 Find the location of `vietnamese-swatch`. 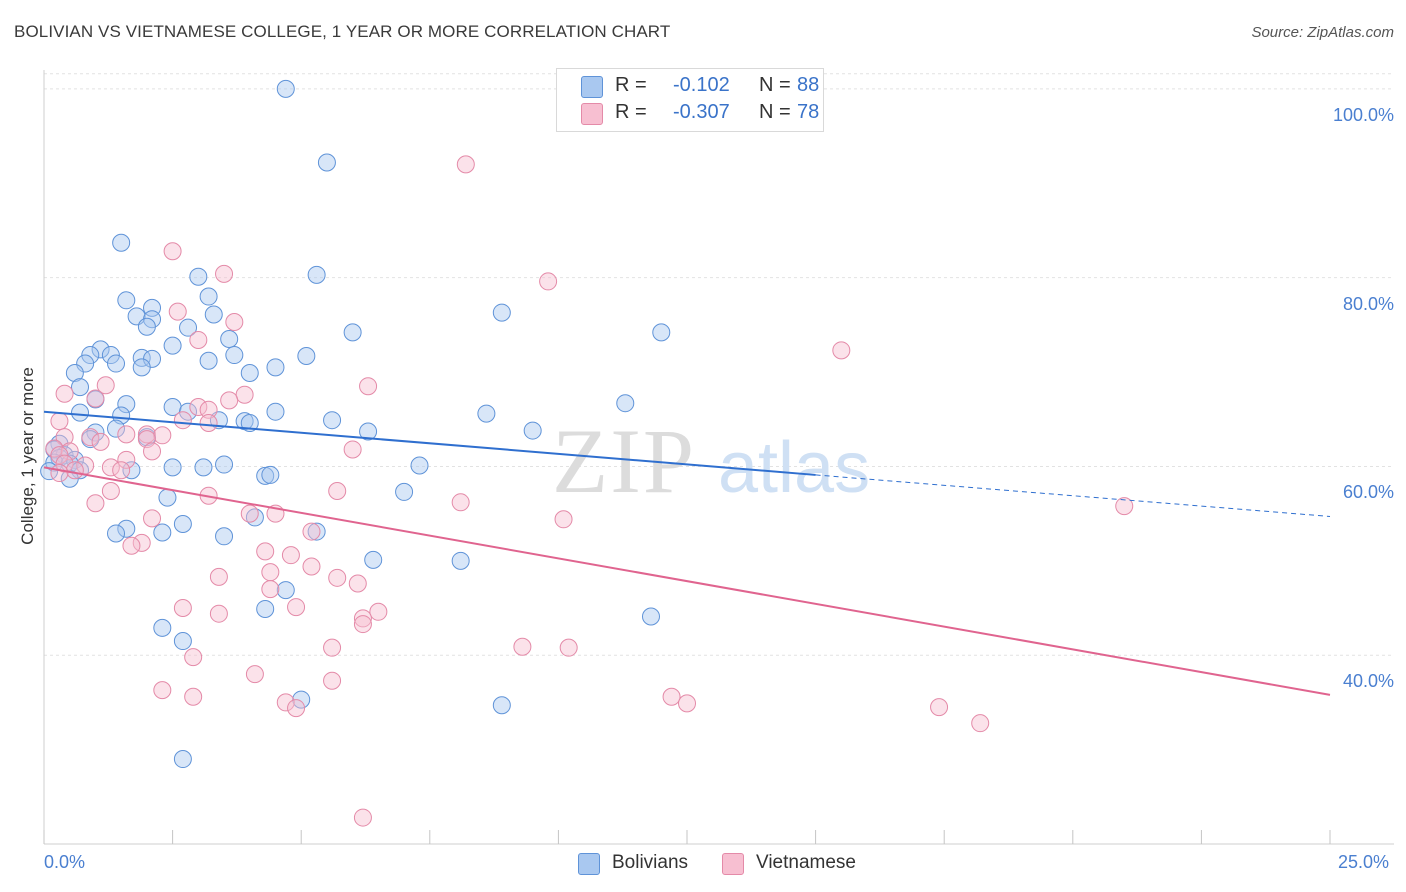

vietnamese-swatch is located at coordinates (733, 864).